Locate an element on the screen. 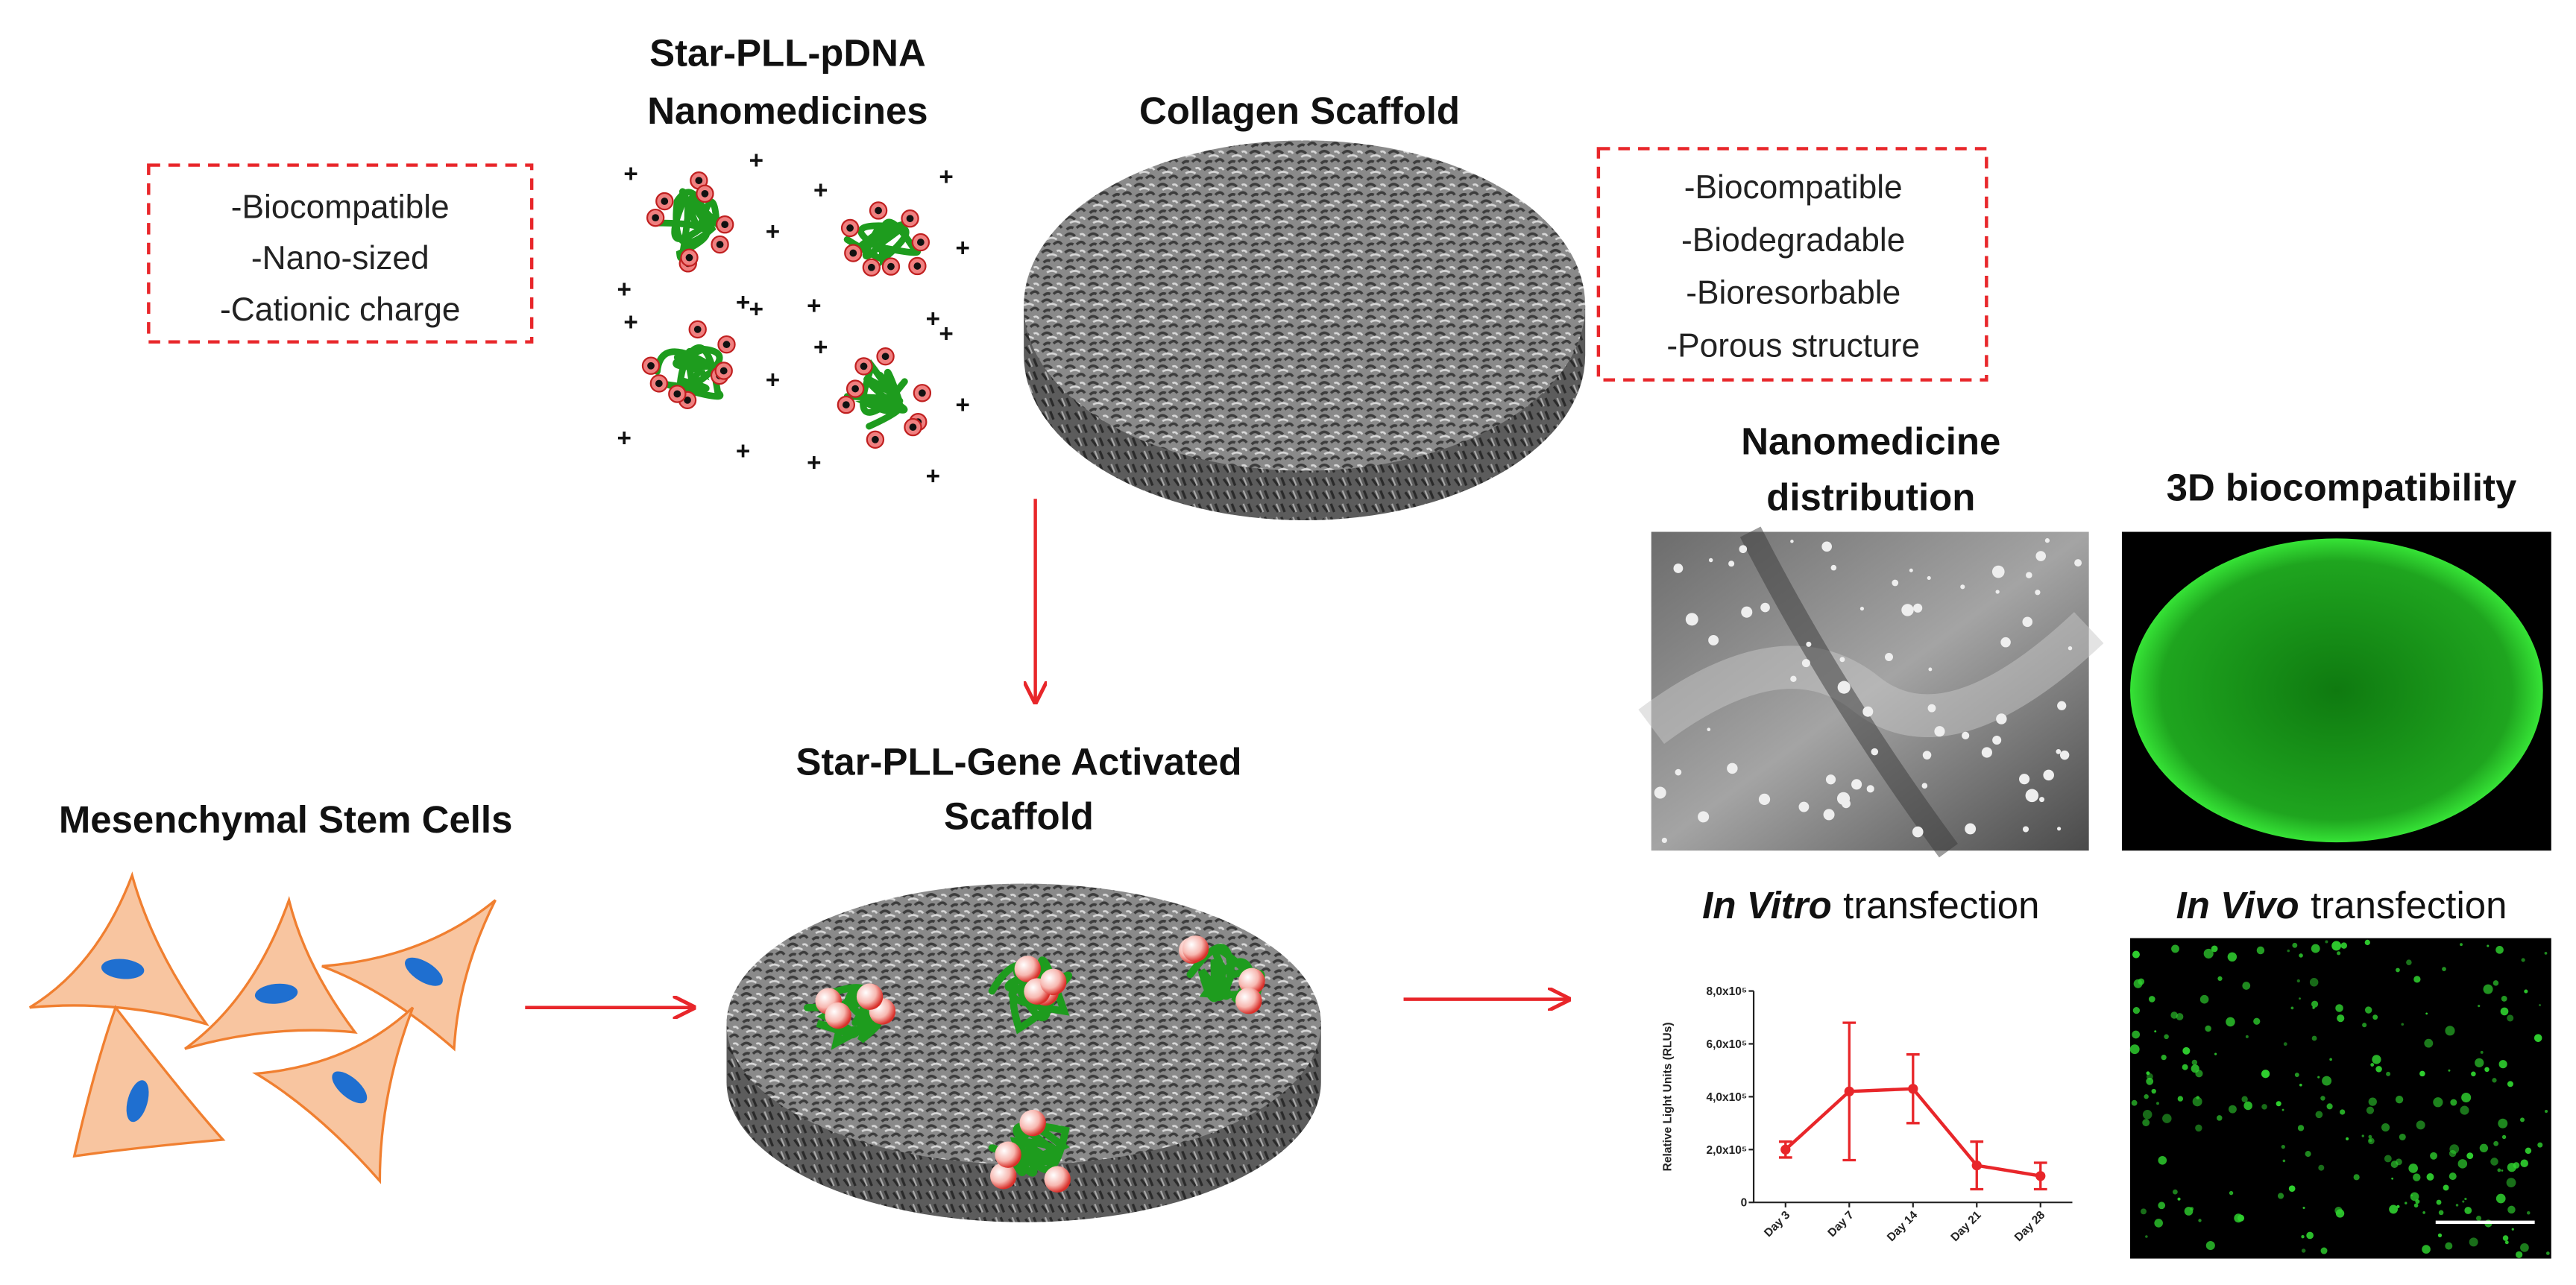 The width and height of the screenshot is (2576, 1285). panel-title: distribution is located at coordinates (1871, 497).